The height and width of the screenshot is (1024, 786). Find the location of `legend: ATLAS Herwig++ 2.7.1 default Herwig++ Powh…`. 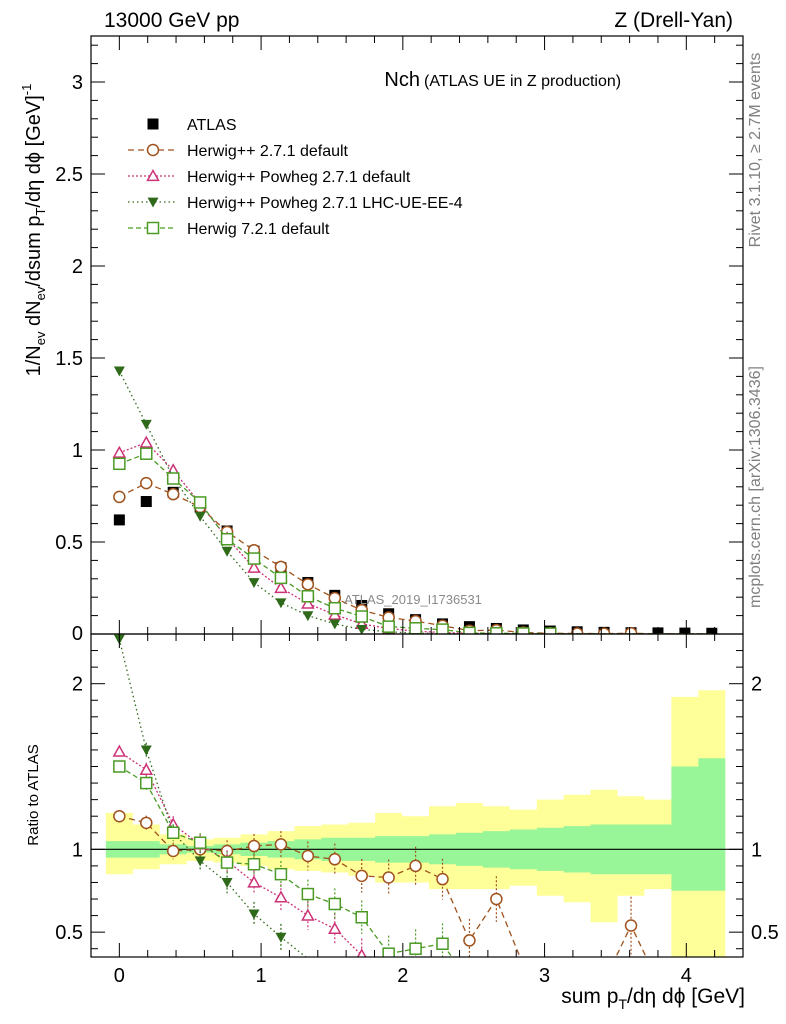

legend: ATLAS Herwig++ 2.7.1 default Herwig++ Powh… is located at coordinates (295, 177).